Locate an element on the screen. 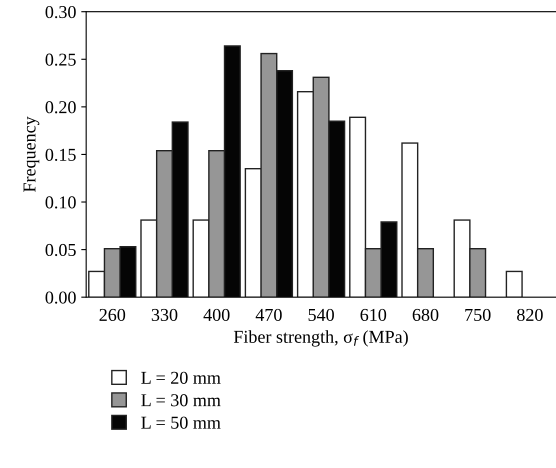  x-tick-label: 400 is located at coordinates (216, 314).